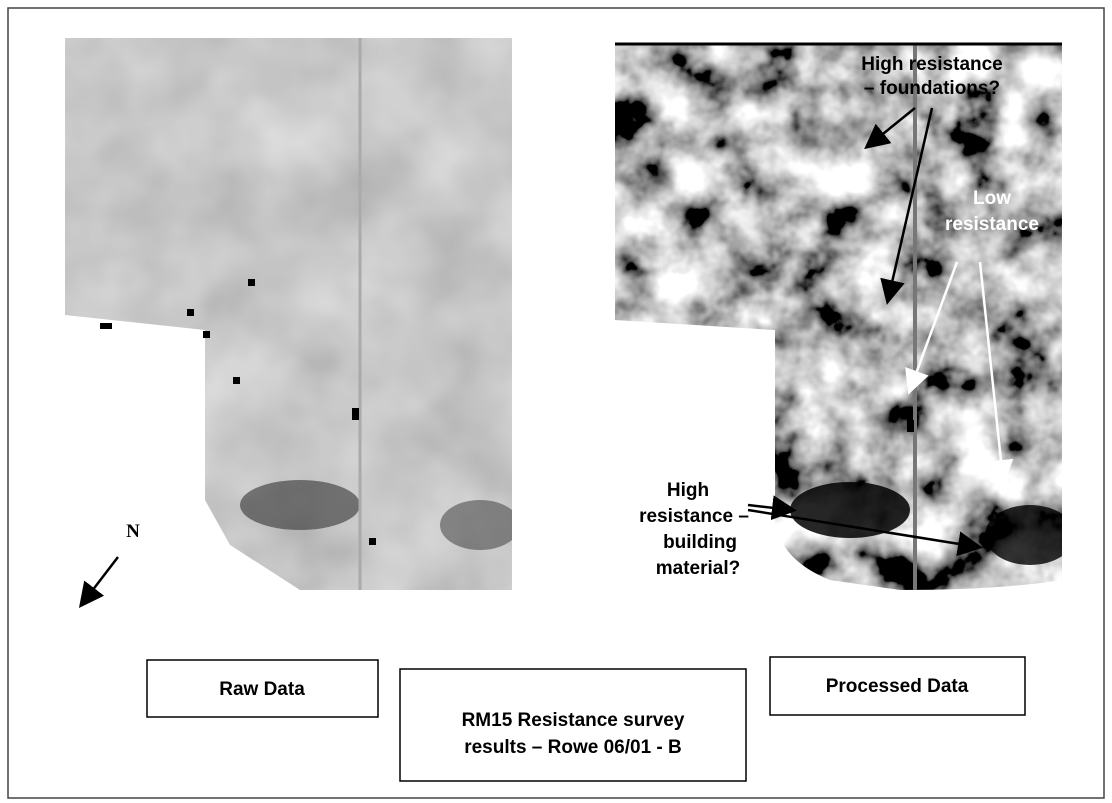 This screenshot has height=803, width=1112. What do you see at coordinates (573, 747) in the screenshot?
I see `caption: results – Rowe 06/01 - B` at bounding box center [573, 747].